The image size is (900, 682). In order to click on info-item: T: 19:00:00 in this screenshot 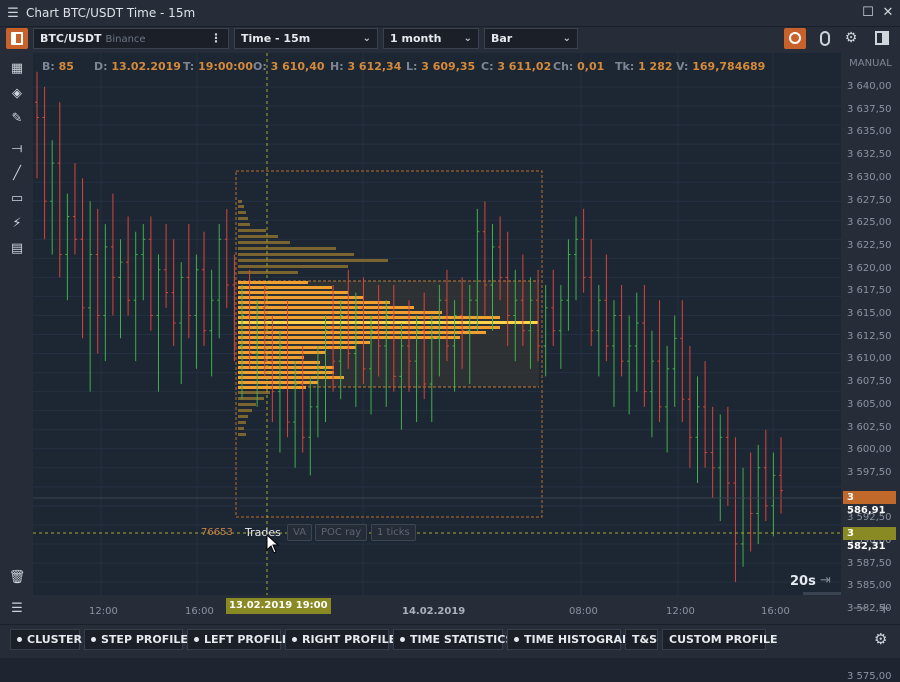, I will do `click(218, 66)`.